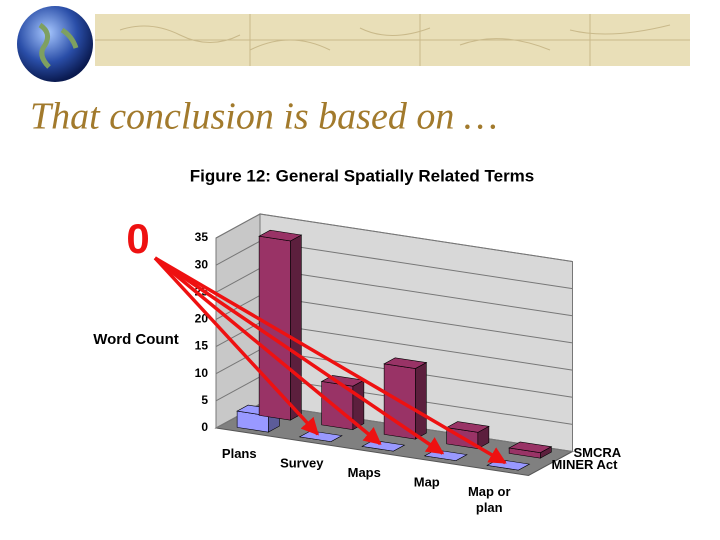  Describe the element at coordinates (427, 482) in the screenshot. I see `x-tick-label: Map` at that location.